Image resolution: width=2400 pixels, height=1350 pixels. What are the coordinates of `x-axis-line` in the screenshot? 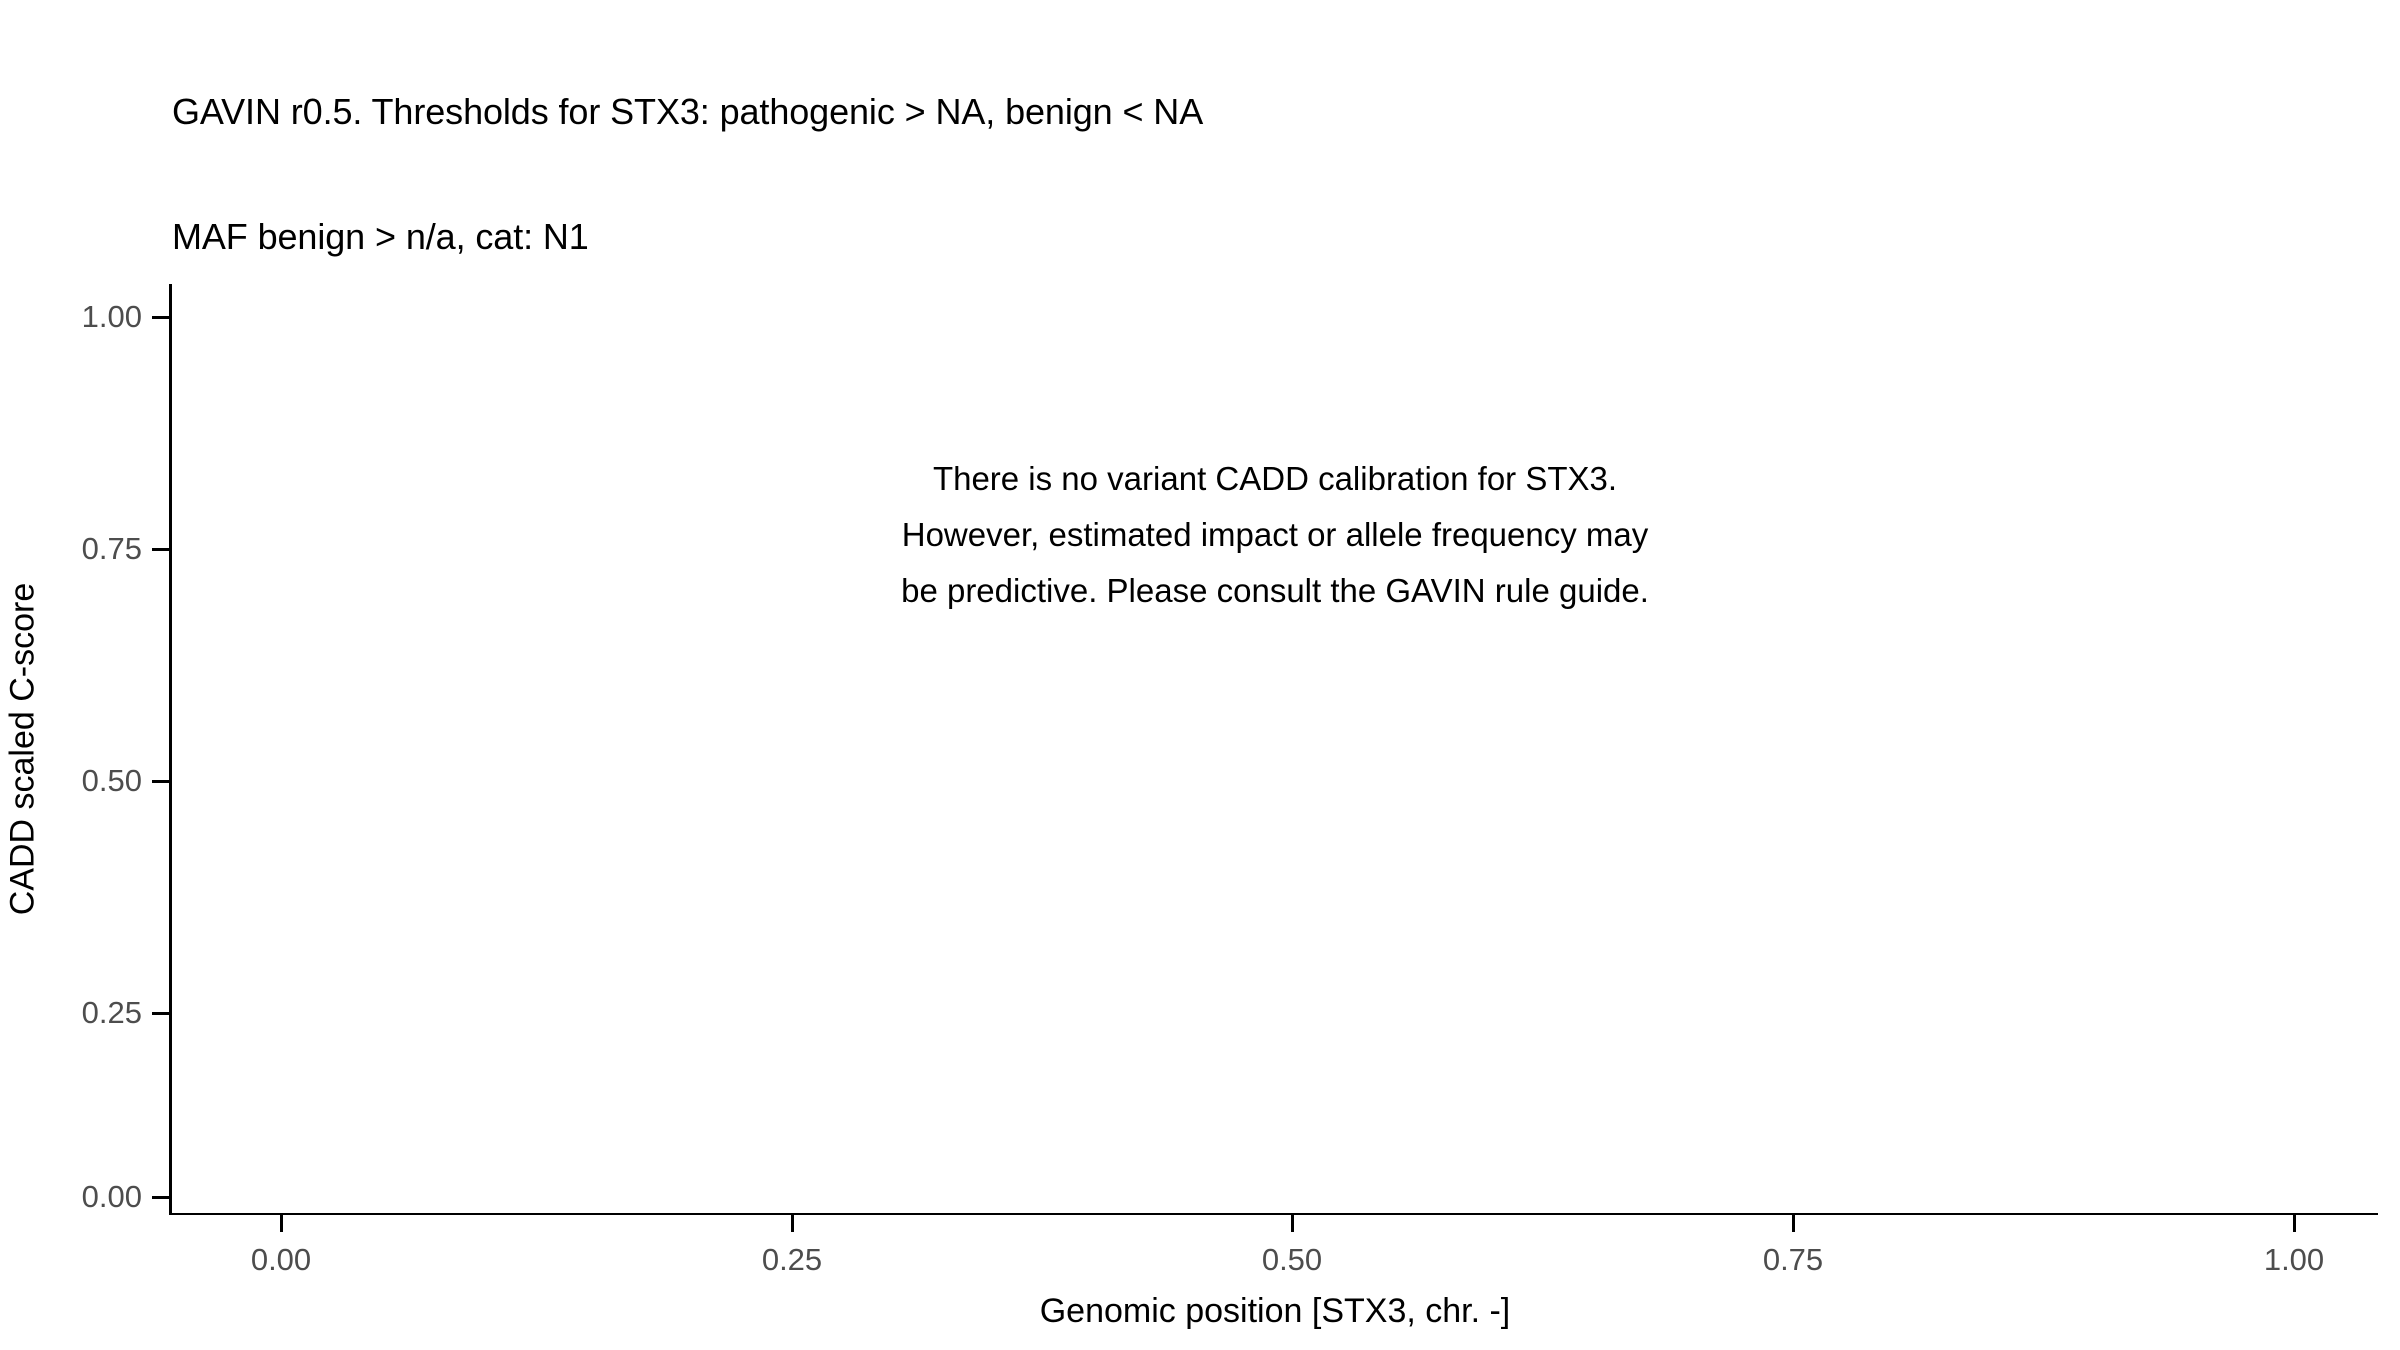 It's located at (1273, 1213).